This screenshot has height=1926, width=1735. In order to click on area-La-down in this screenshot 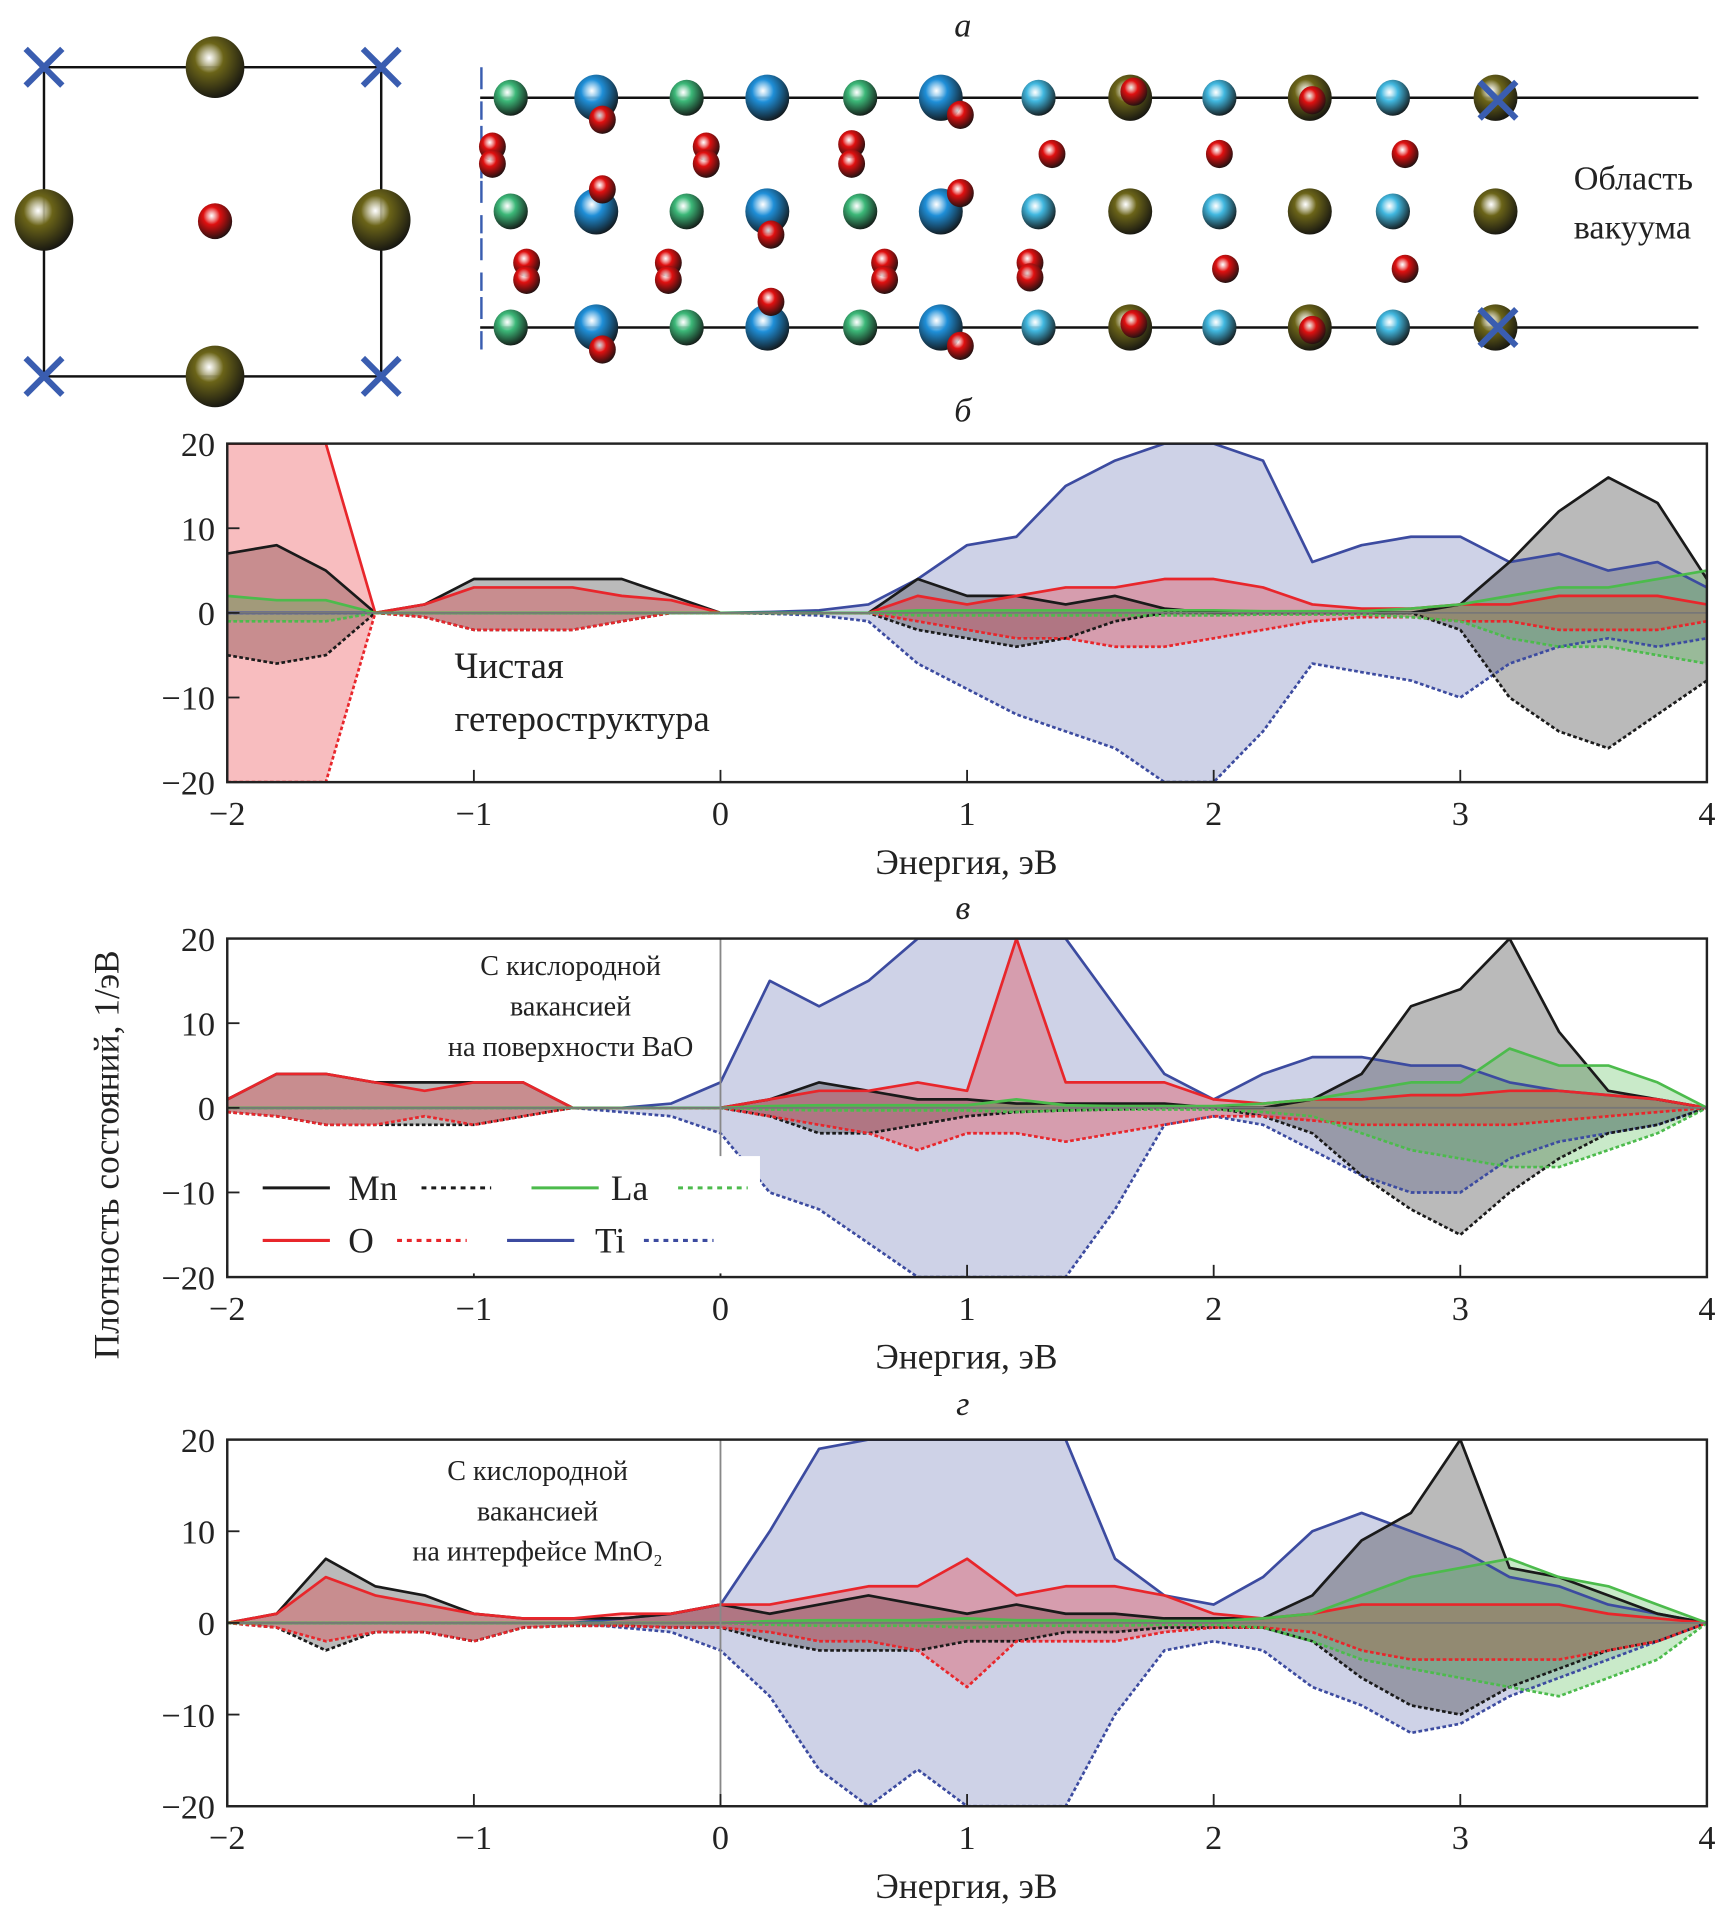, I will do `click(967, 638)`.